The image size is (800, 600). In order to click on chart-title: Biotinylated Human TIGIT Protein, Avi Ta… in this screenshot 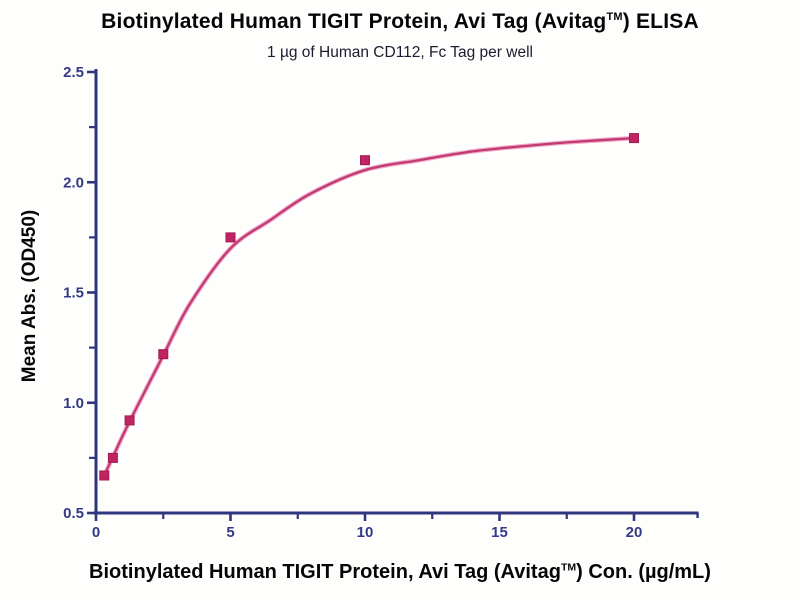, I will do `click(400, 22)`.